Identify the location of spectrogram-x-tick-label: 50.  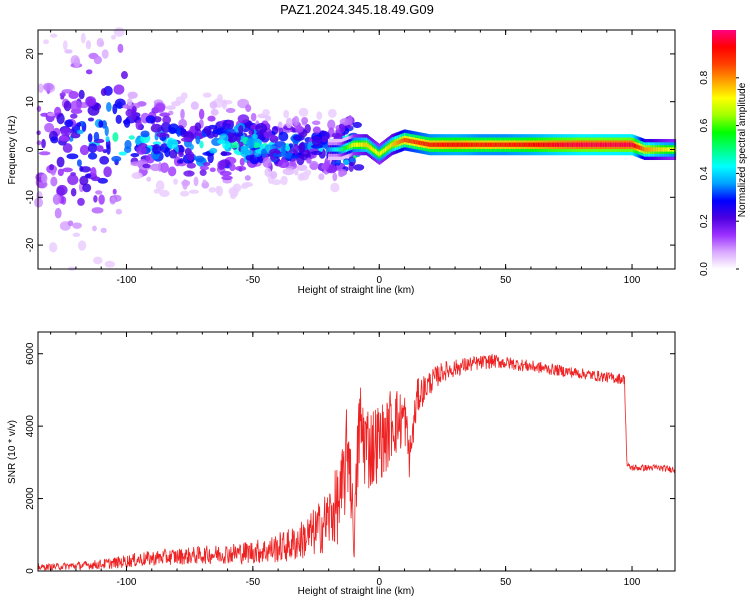
(506, 280).